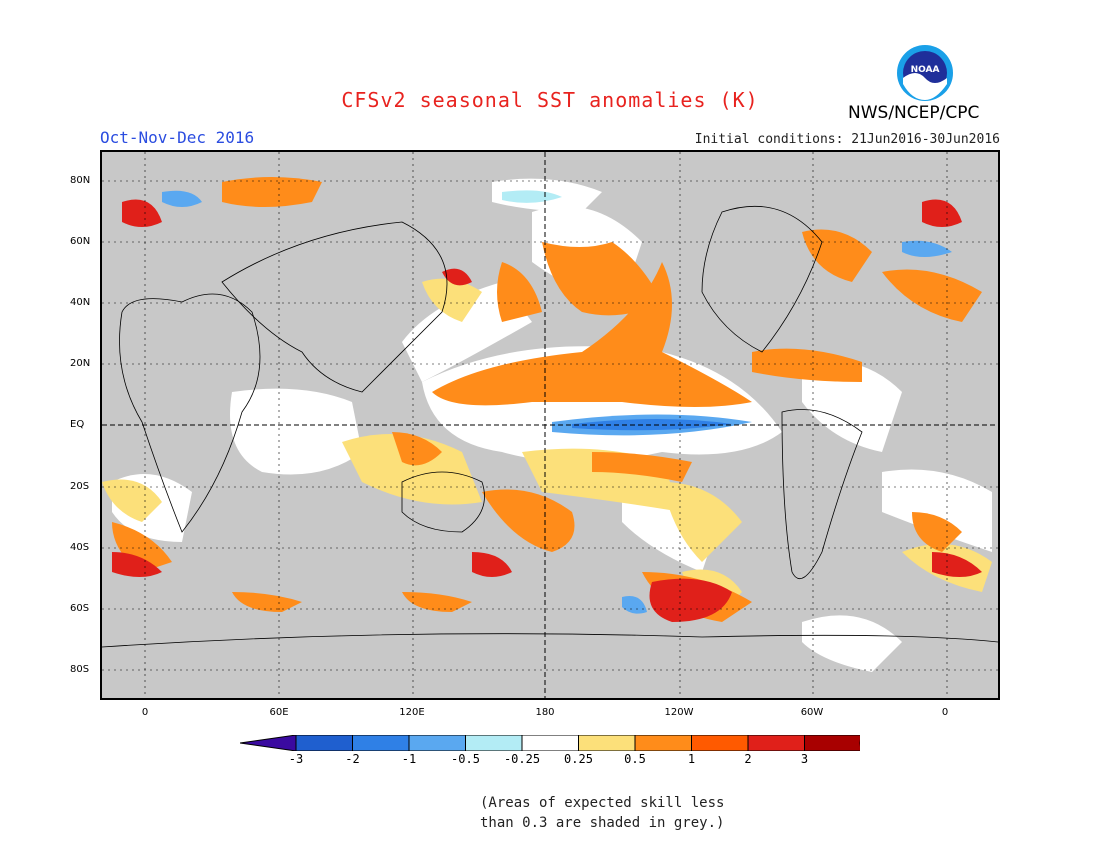 This screenshot has width=1100, height=850. What do you see at coordinates (80, 302) in the screenshot?
I see `lat-tick: 40N` at bounding box center [80, 302].